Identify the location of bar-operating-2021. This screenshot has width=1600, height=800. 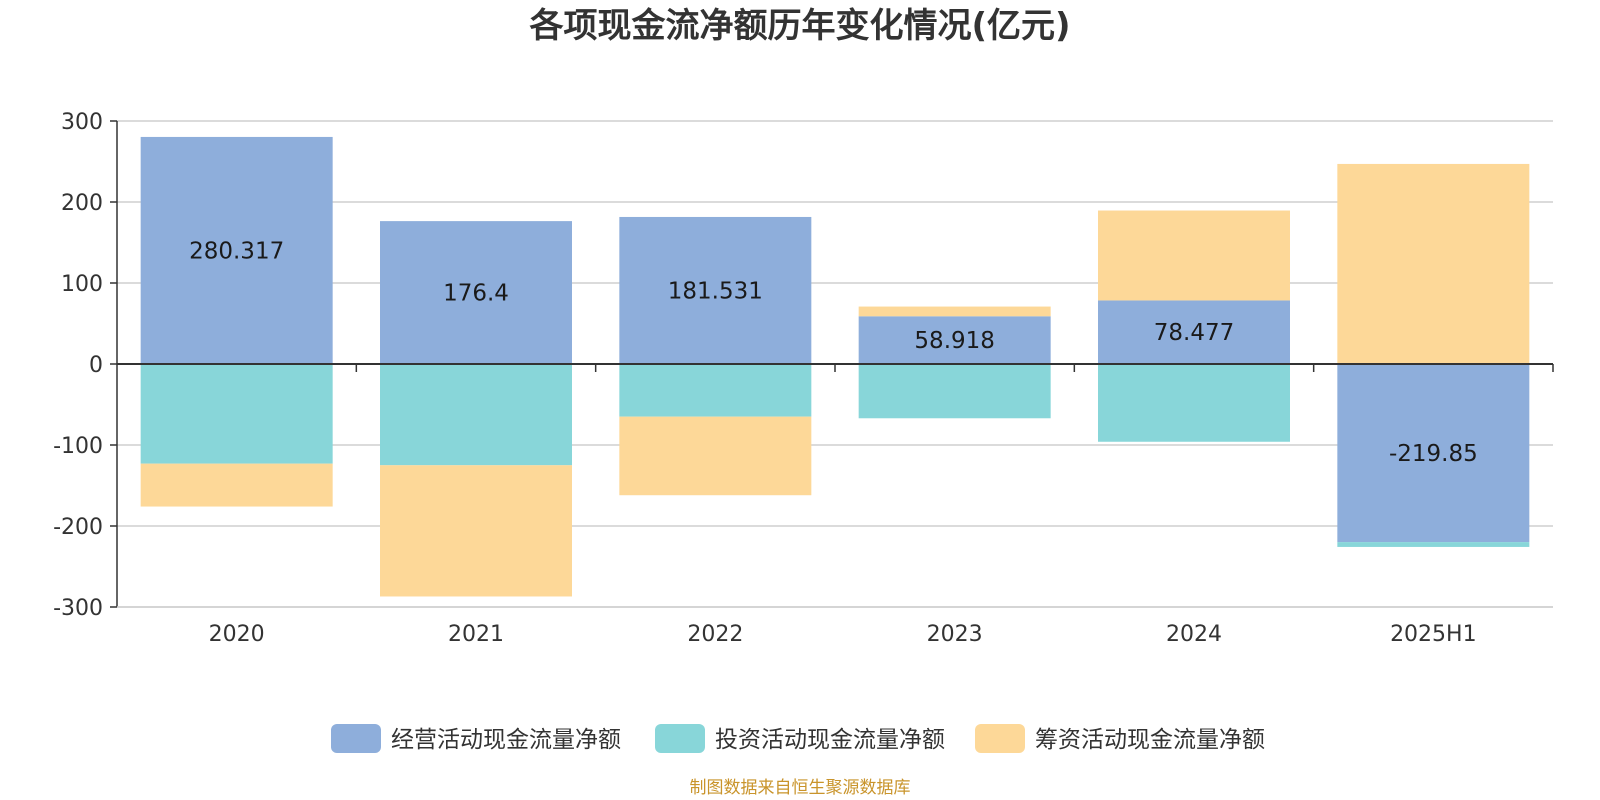
(476, 292).